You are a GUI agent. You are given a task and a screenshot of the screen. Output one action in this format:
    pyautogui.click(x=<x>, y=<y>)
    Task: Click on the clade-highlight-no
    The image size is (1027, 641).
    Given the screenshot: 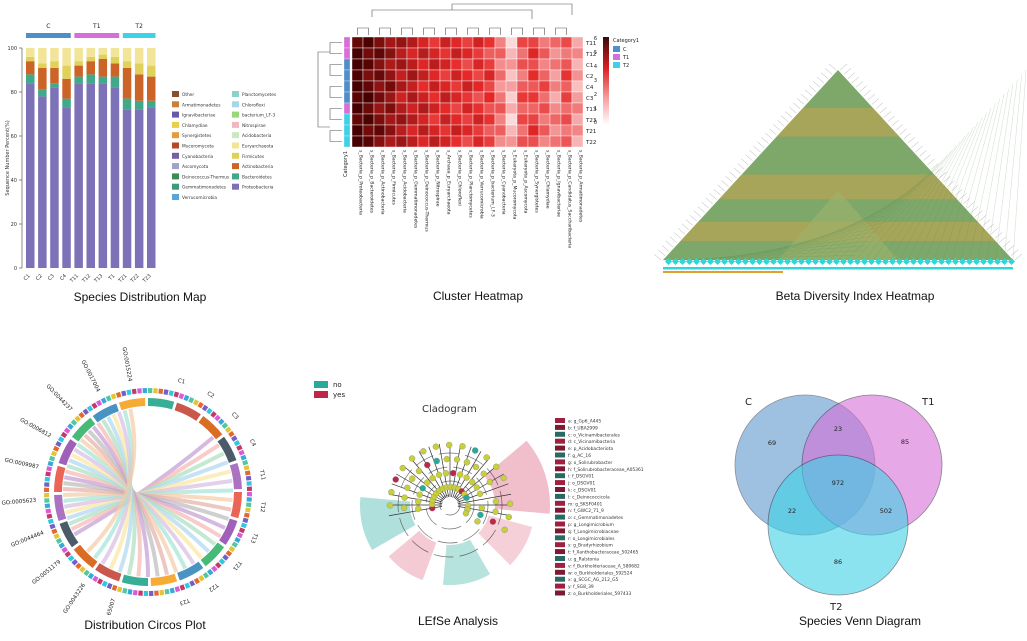 What is the action you would take?
    pyautogui.click(x=466, y=562)
    